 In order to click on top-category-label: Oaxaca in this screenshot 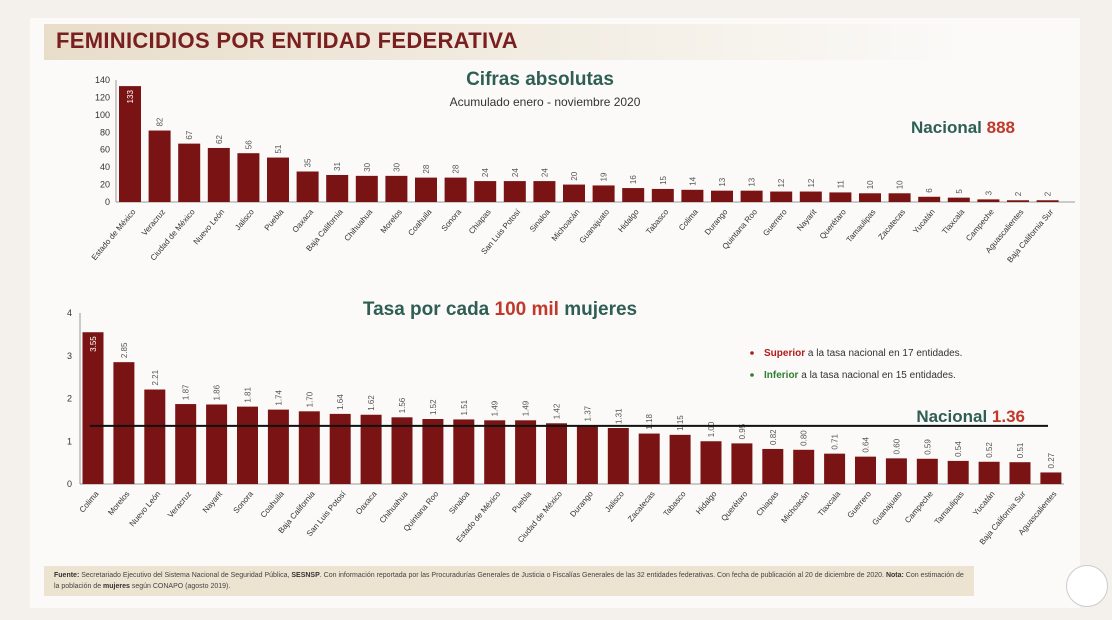, I will do `click(303, 220)`.